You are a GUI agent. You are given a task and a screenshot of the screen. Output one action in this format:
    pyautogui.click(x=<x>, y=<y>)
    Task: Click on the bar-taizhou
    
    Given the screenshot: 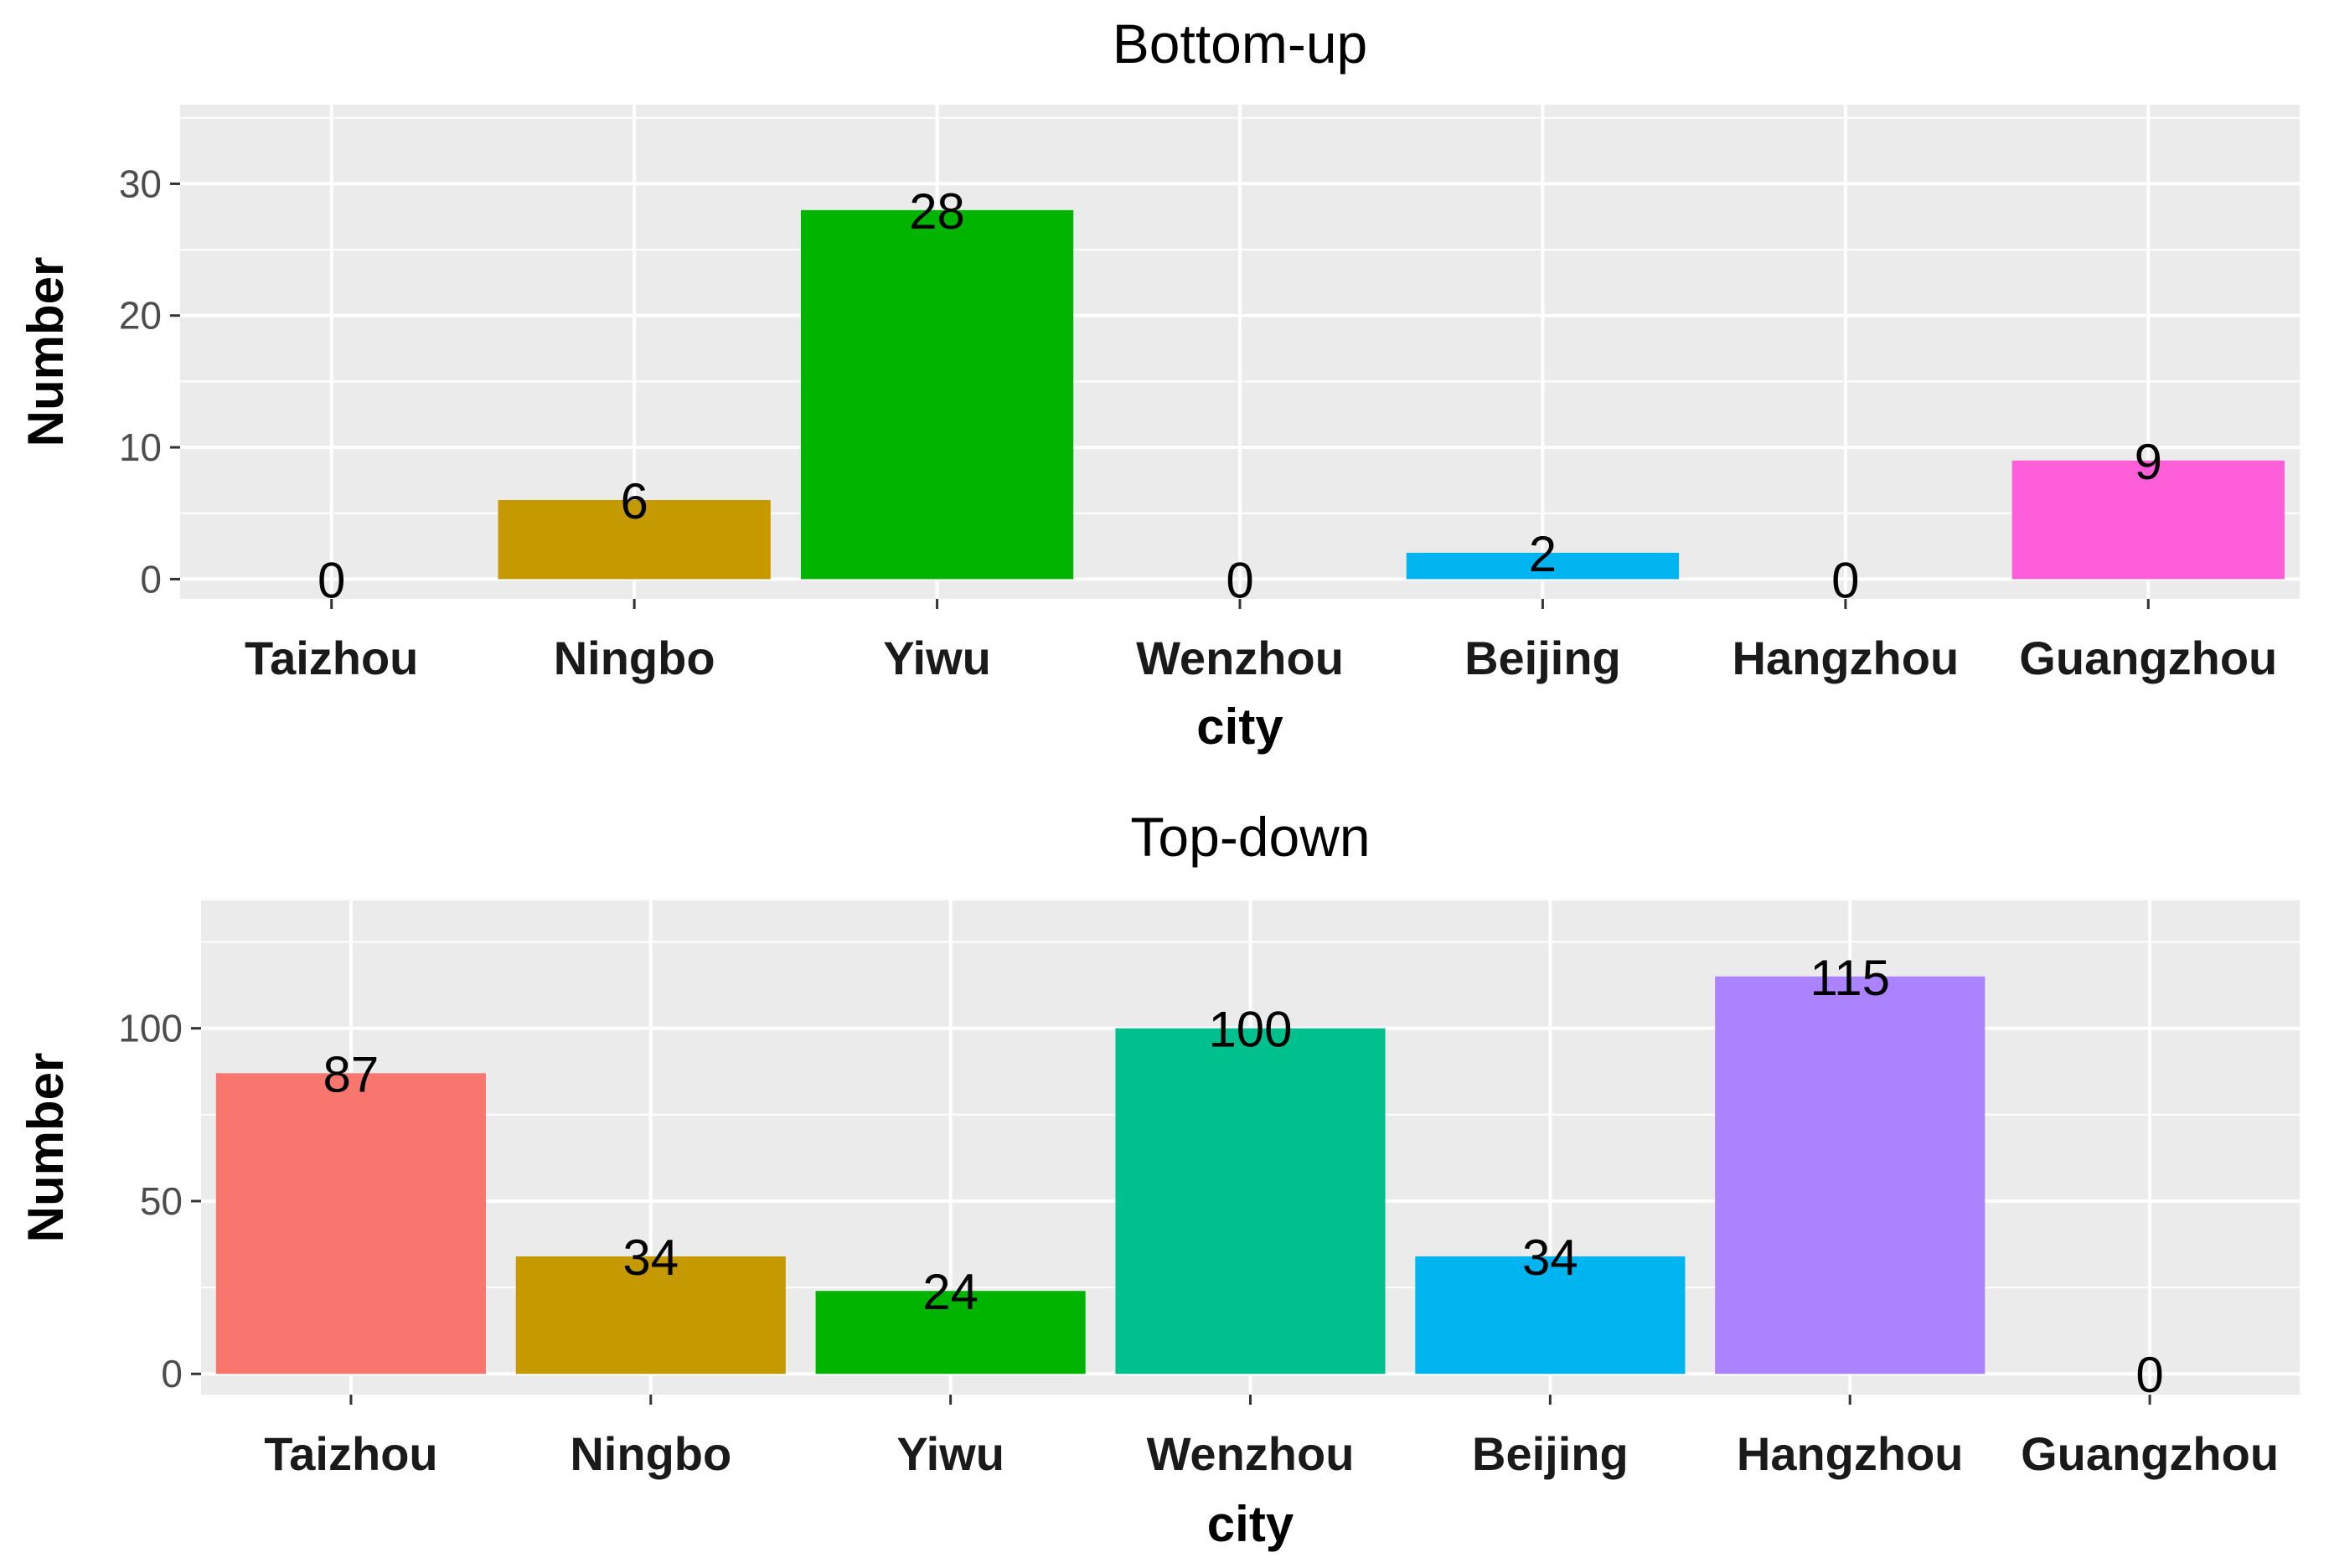 What is the action you would take?
    pyautogui.click(x=351, y=1224)
    